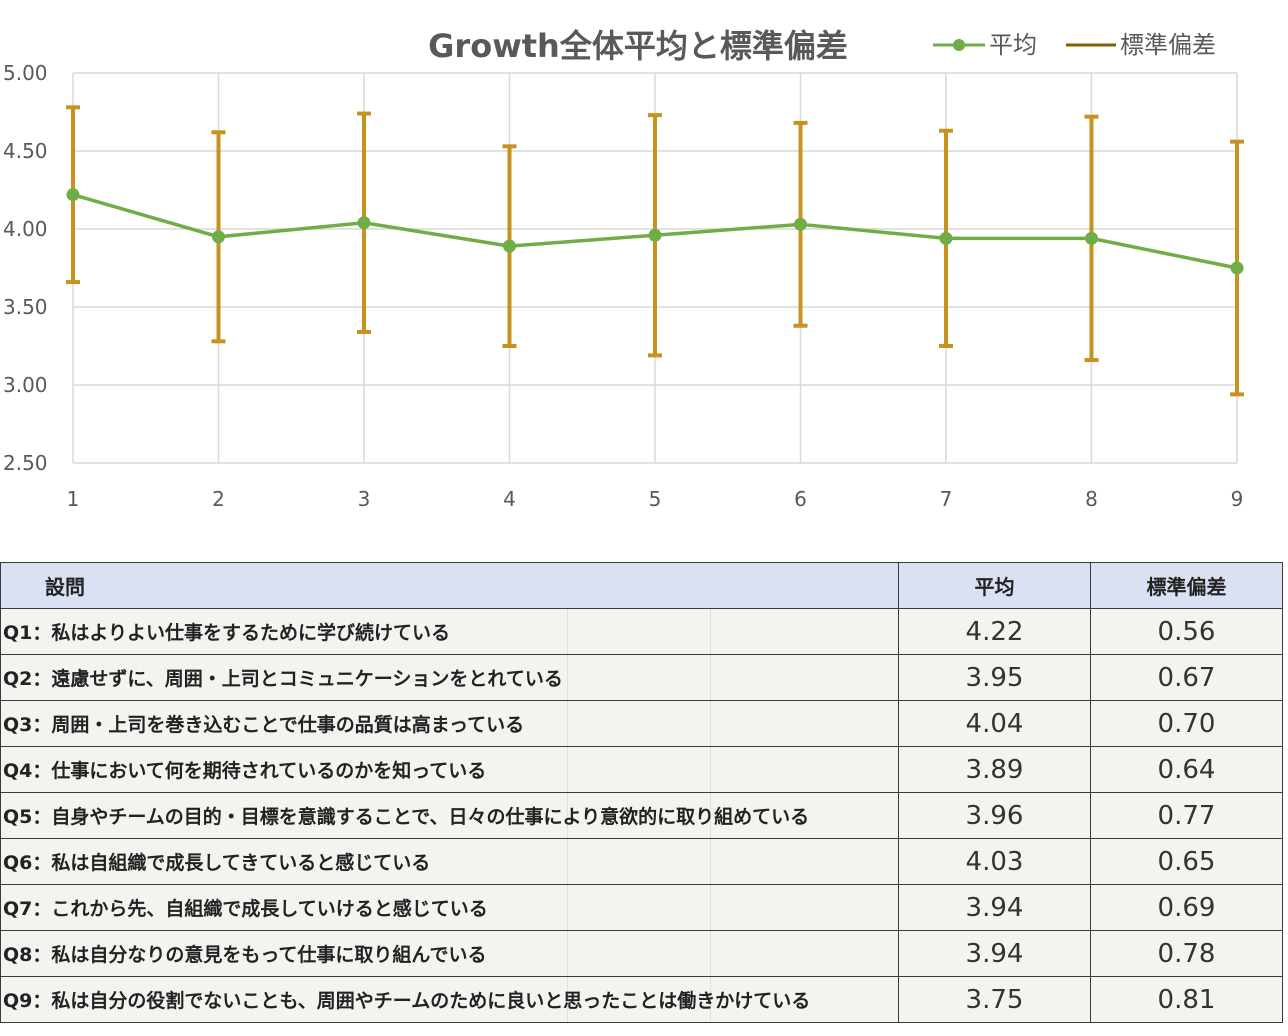  What do you see at coordinates (1186, 677) in the screenshot?
I see `sd-cell: 0.67` at bounding box center [1186, 677].